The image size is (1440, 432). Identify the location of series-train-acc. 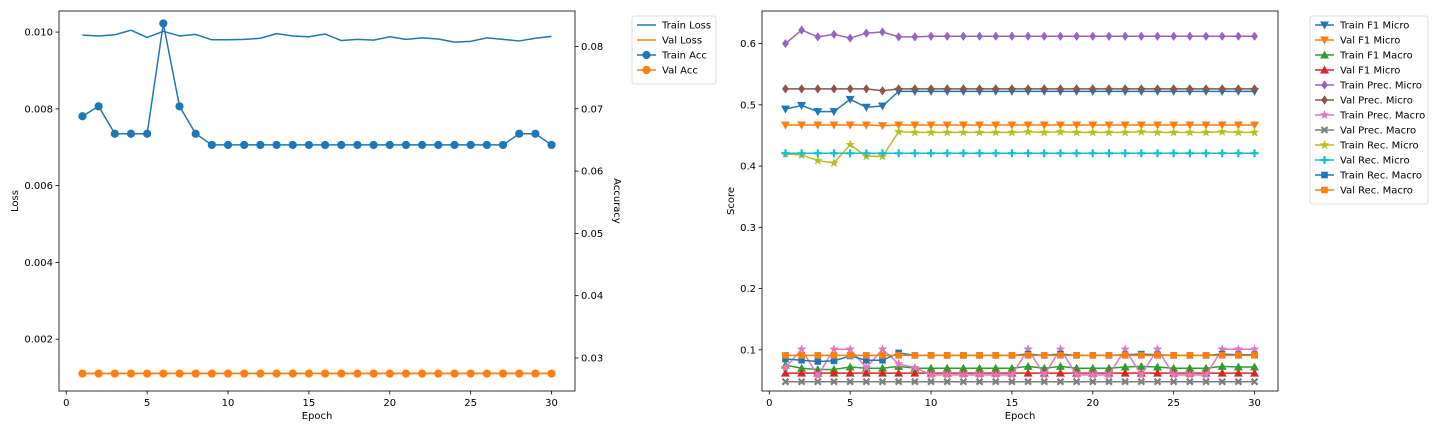
(317, 84).